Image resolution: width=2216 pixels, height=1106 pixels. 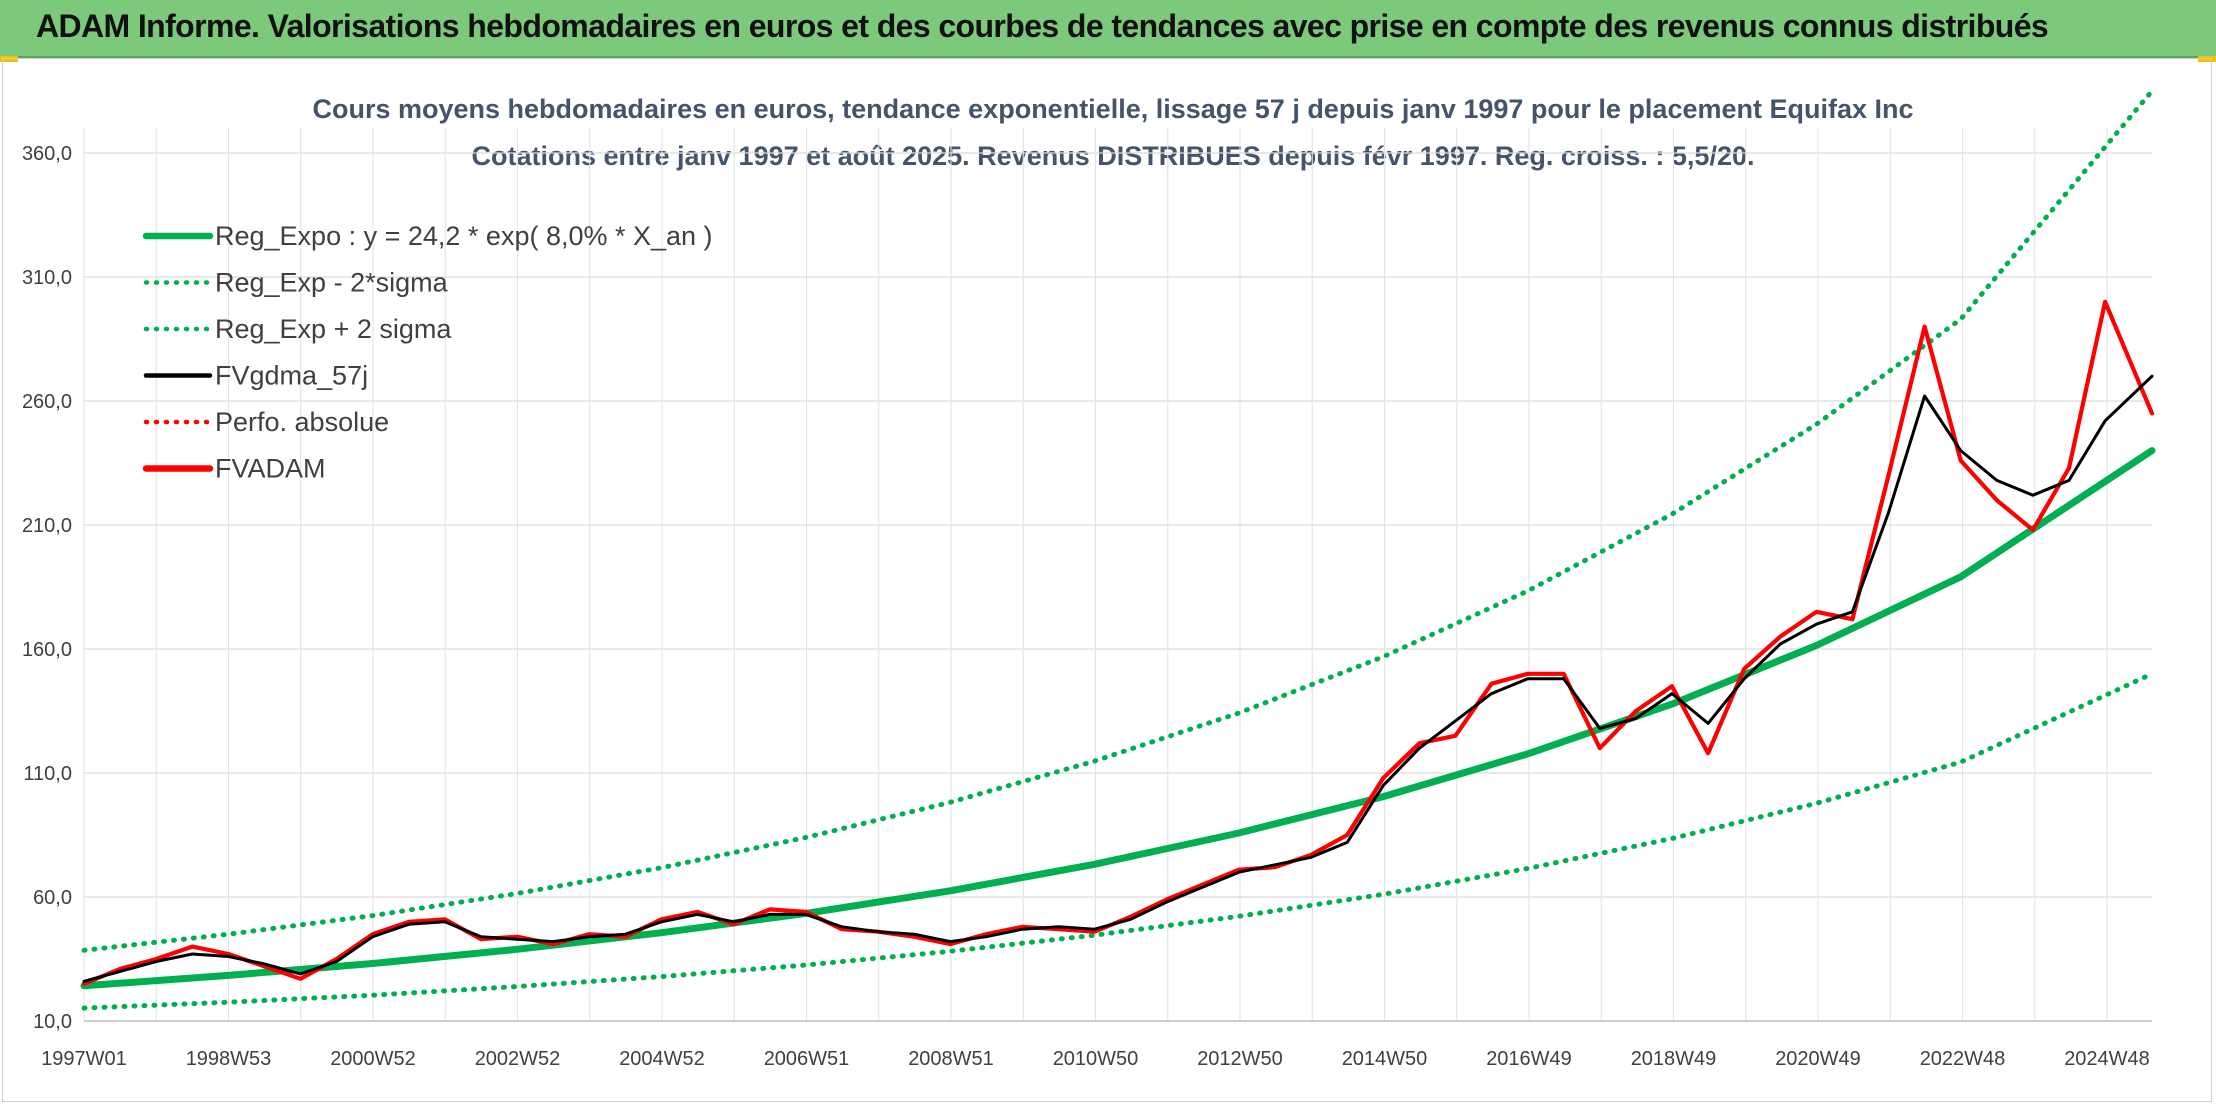 I want to click on y-tick-label: 310,0, so click(x=47, y=278).